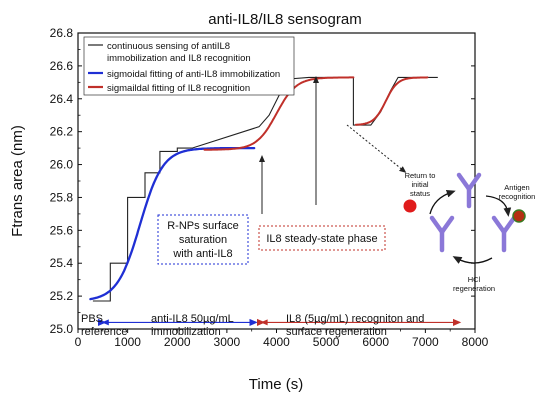 Image resolution: width=550 pixels, height=400 pixels. I want to click on x-tick-label: 3000, so click(227, 342).